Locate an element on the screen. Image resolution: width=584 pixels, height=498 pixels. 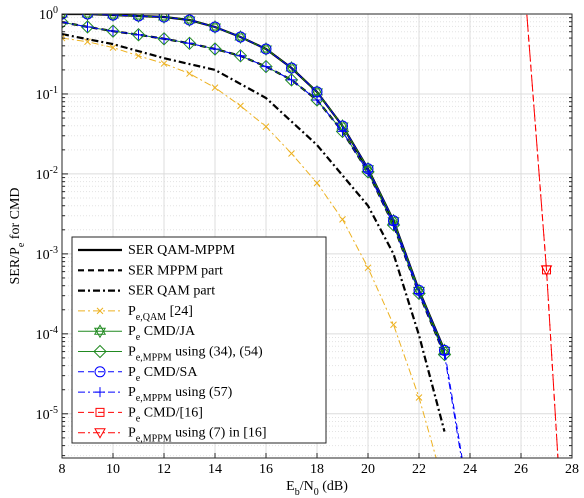
x-tick-label: 10 is located at coordinates (113, 469).